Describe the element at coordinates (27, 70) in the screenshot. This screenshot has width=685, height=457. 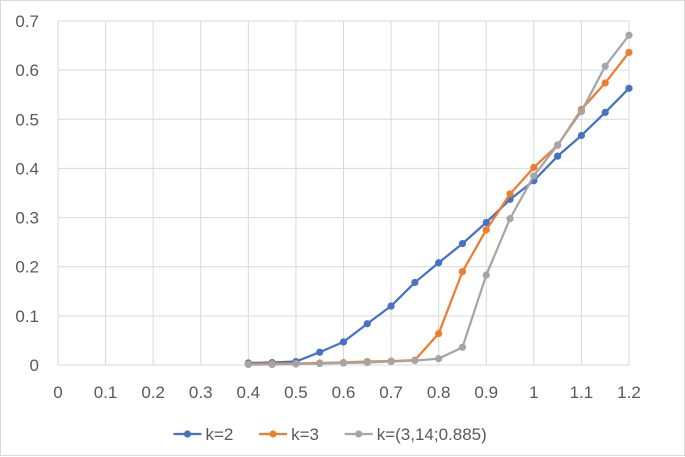
I see `y-tick-label: 0.6` at that location.